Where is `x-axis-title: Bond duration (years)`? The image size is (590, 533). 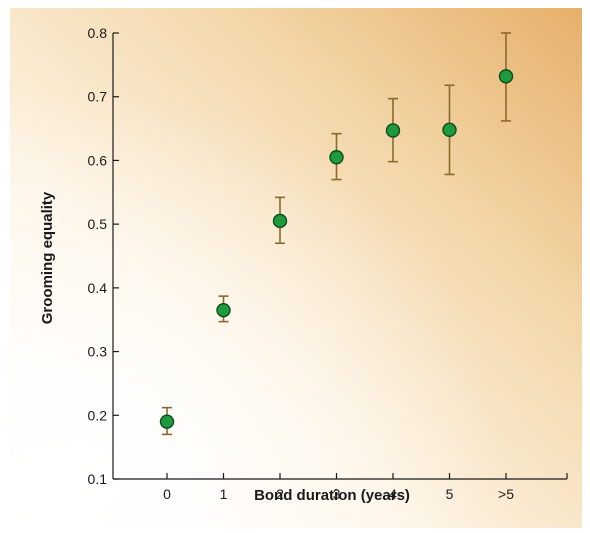 x-axis-title: Bond duration (years) is located at coordinates (332, 495).